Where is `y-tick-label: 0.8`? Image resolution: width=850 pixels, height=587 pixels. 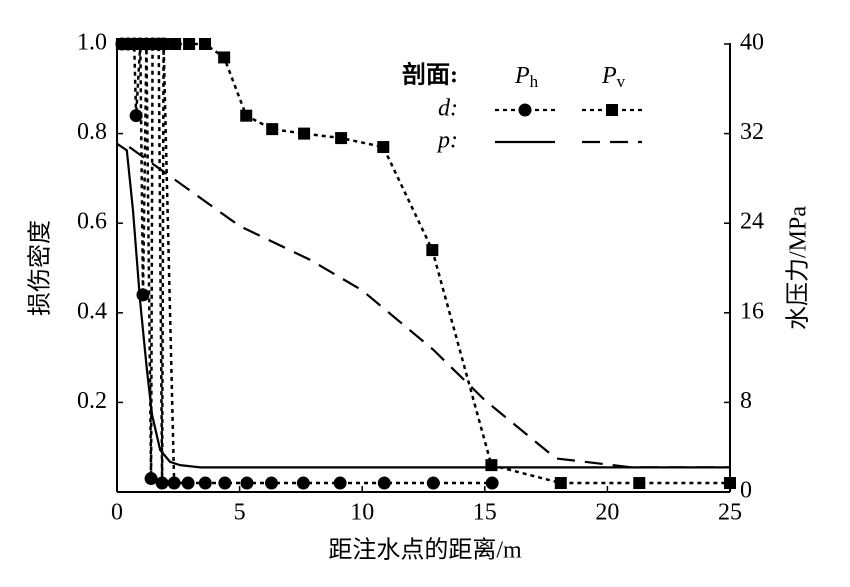
y-tick-label: 0.8 is located at coordinates (92, 132).